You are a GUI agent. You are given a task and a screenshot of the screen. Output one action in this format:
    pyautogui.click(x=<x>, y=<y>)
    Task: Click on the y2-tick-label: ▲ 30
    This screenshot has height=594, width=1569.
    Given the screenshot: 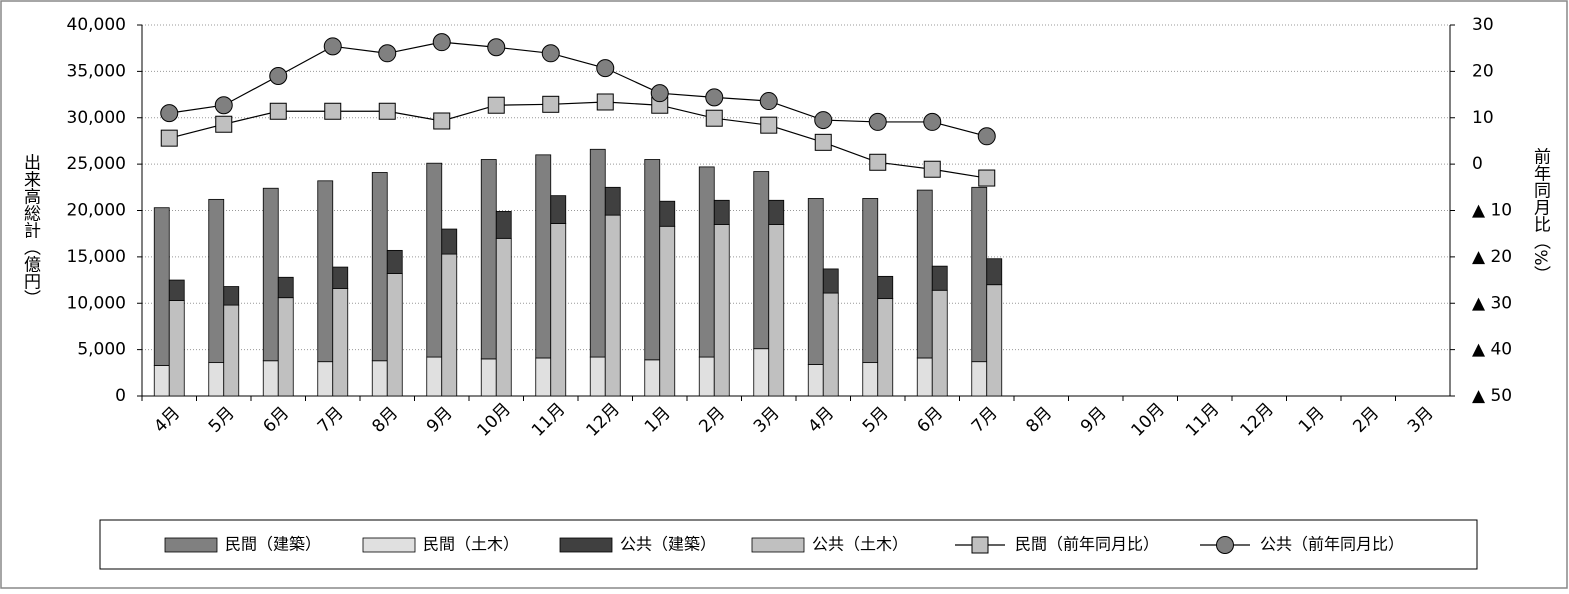 What is the action you would take?
    pyautogui.click(x=1492, y=303)
    